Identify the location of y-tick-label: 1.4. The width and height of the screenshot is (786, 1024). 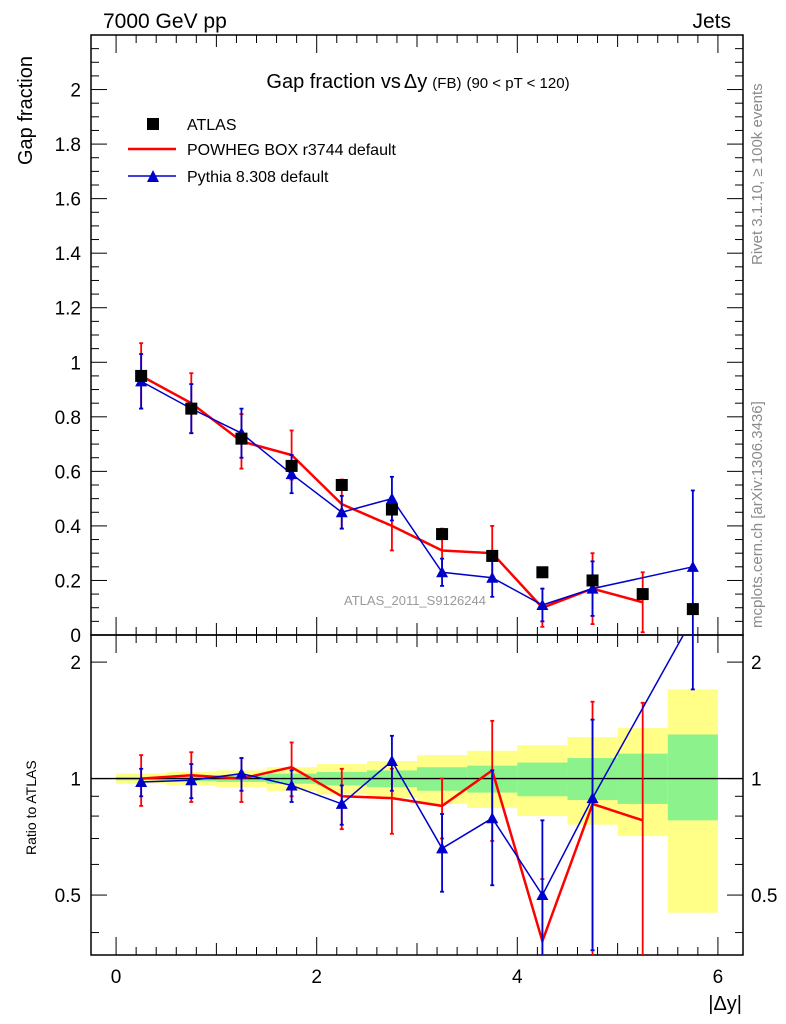
(68, 254).